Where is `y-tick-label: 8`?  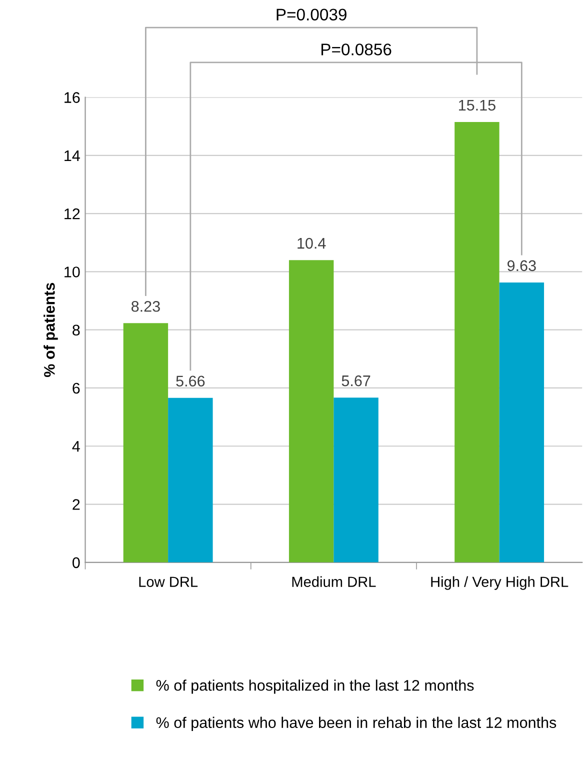 y-tick-label: 8 is located at coordinates (76, 330).